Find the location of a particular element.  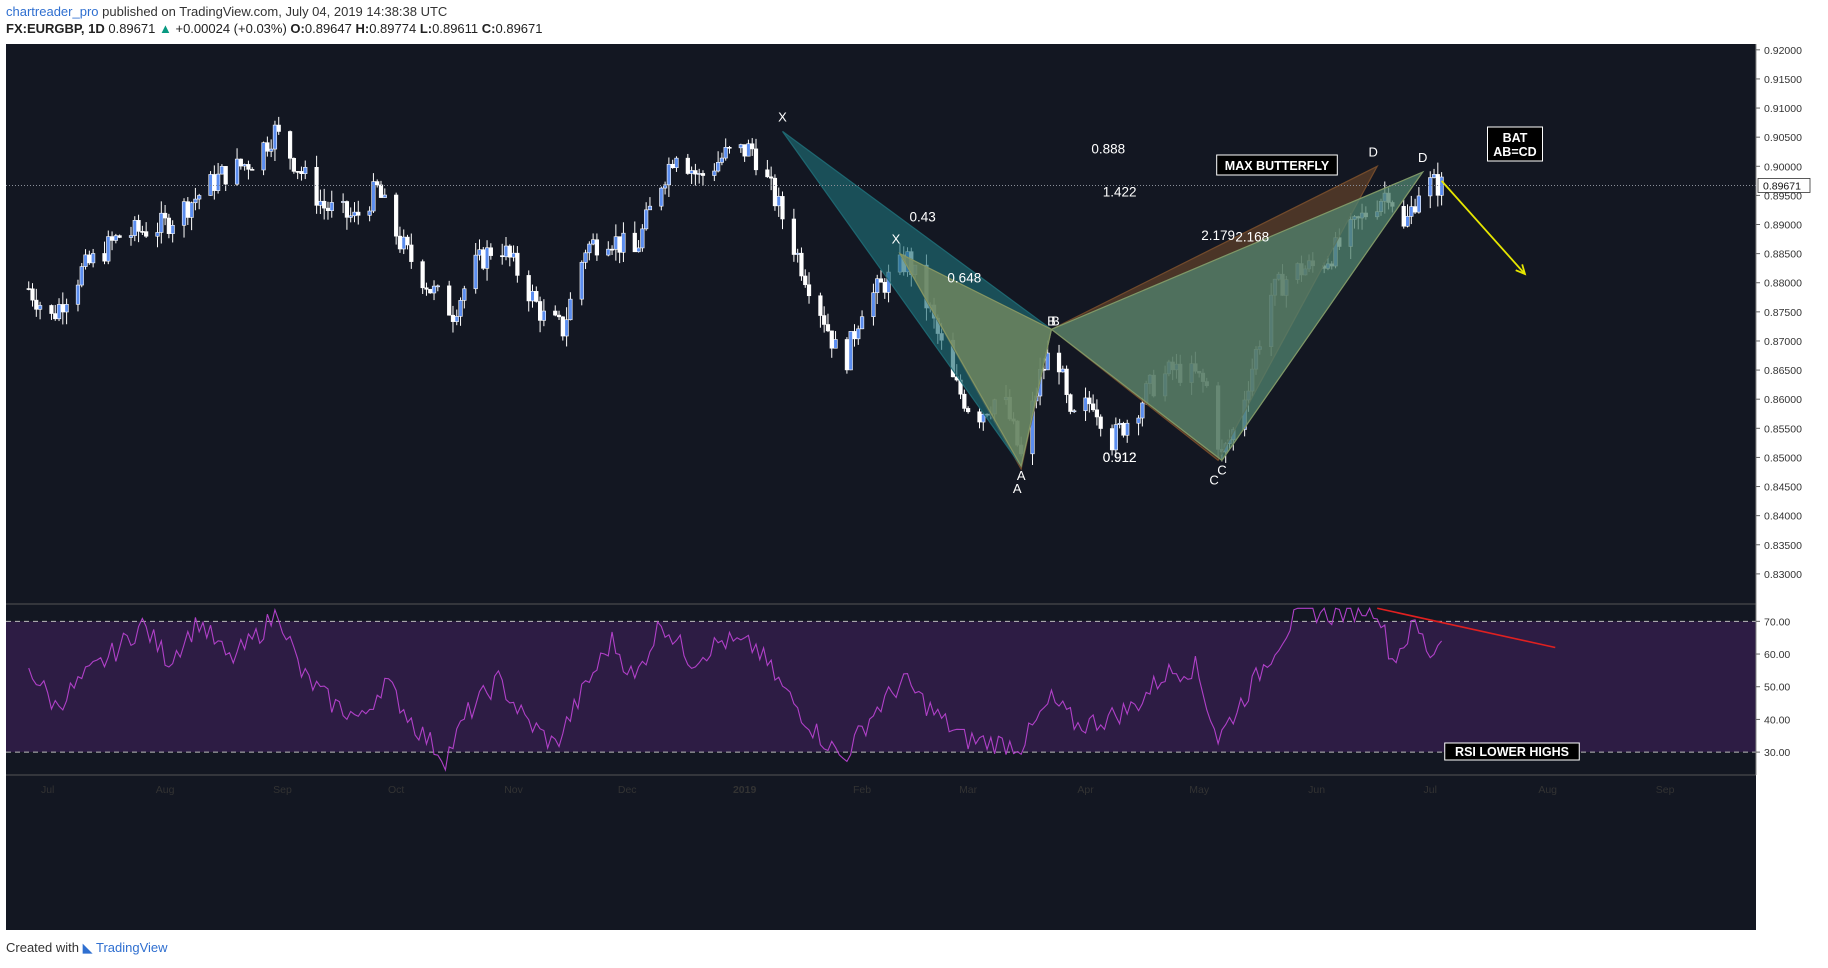

time-tick-label: Sep is located at coordinates (1665, 790).